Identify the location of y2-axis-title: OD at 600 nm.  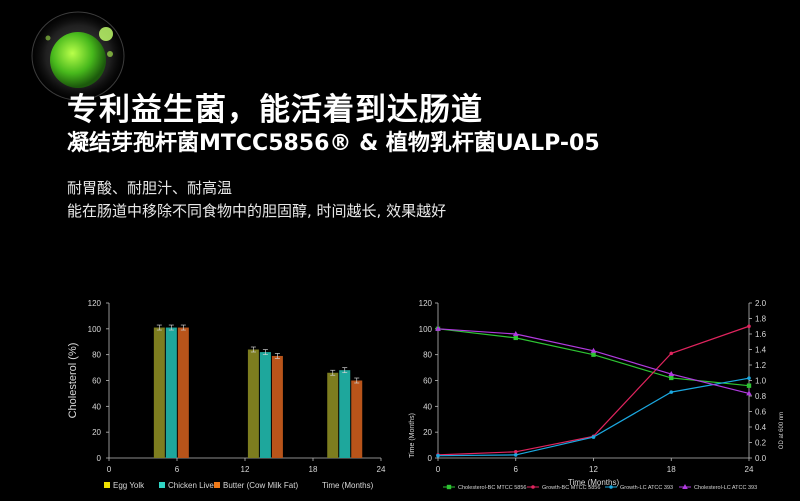
(782, 430).